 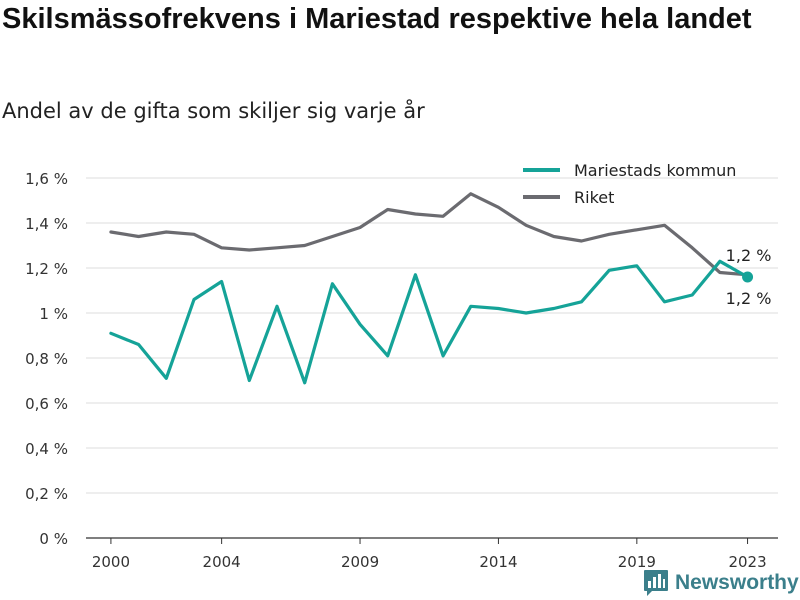 I want to click on y-tick-label: 0,4 %, so click(x=46, y=449).